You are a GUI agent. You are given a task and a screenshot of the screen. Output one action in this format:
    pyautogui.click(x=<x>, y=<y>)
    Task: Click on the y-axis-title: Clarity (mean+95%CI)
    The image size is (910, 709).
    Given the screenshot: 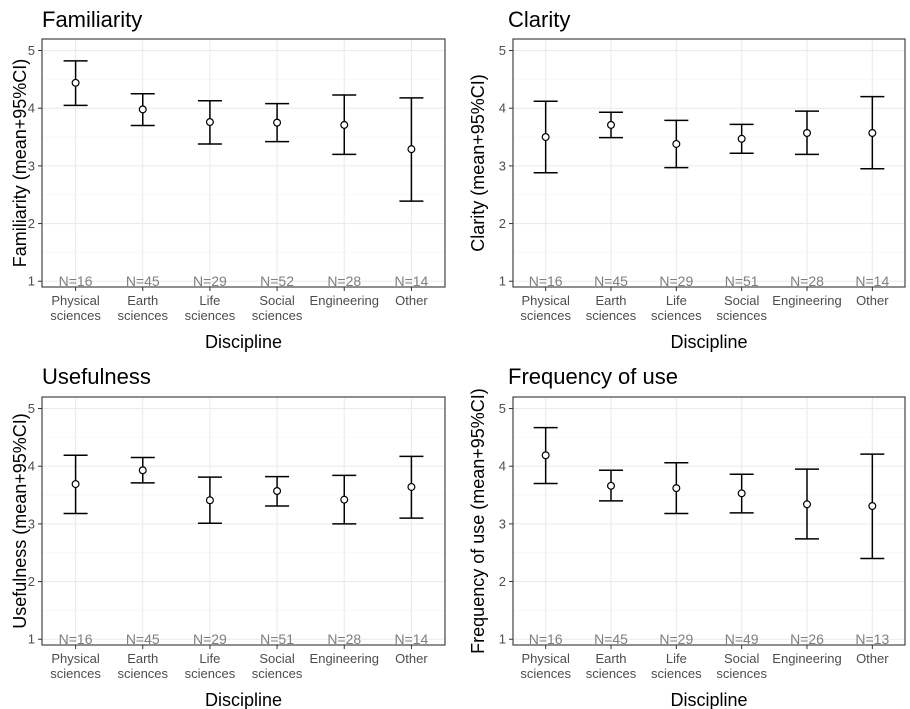 What is the action you would take?
    pyautogui.click(x=478, y=163)
    